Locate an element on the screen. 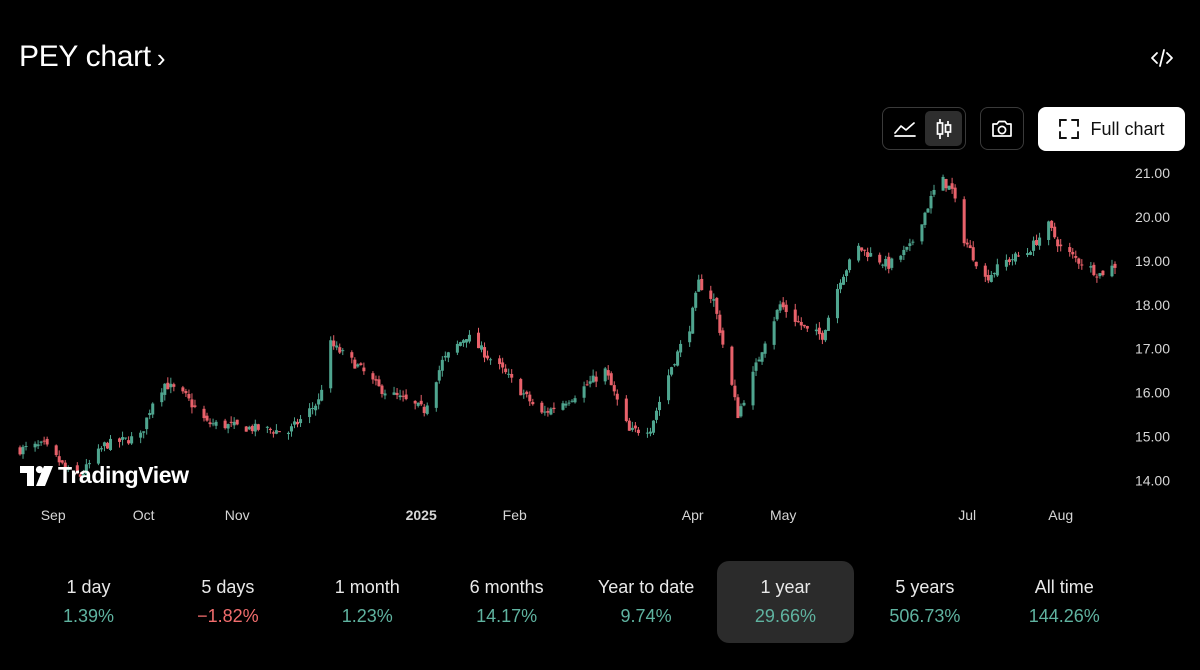 This screenshot has width=1200, height=670. embed-code-button is located at coordinates (1162, 58).